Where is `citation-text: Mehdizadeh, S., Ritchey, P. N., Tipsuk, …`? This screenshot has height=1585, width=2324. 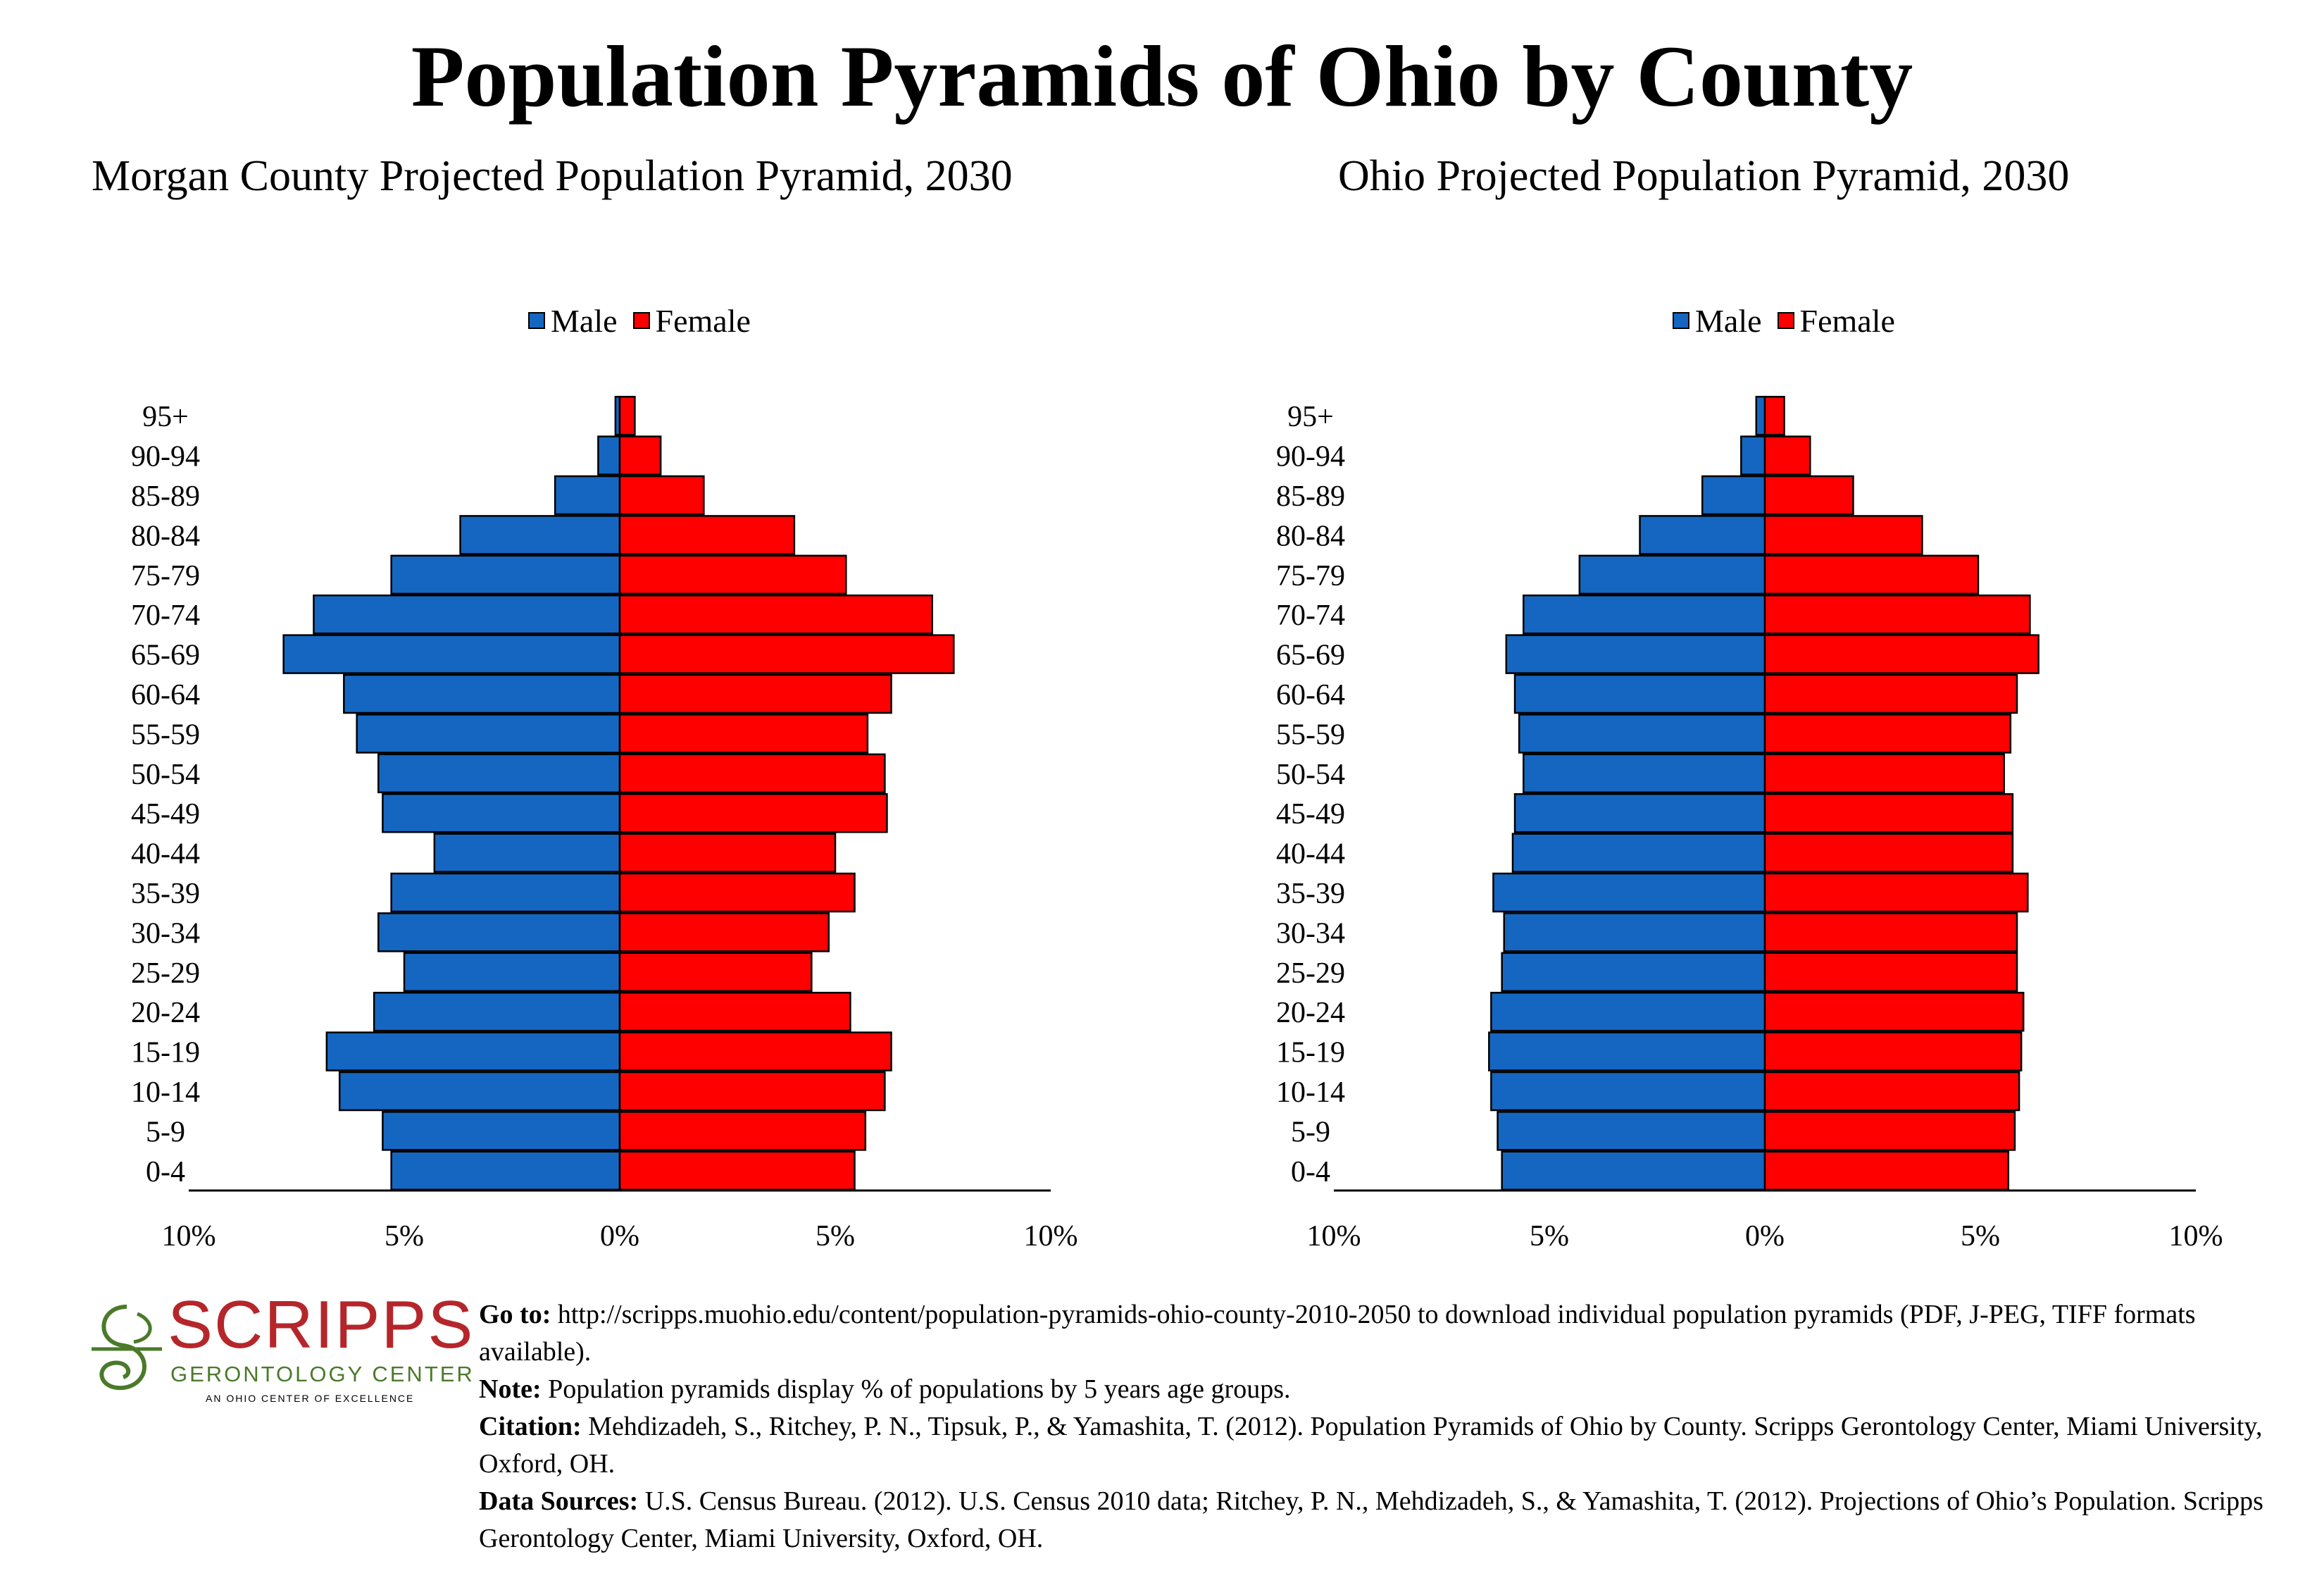
citation-text: Mehdizadeh, S., Ritchey, P. N., Tipsuk, … is located at coordinates (1371, 1445).